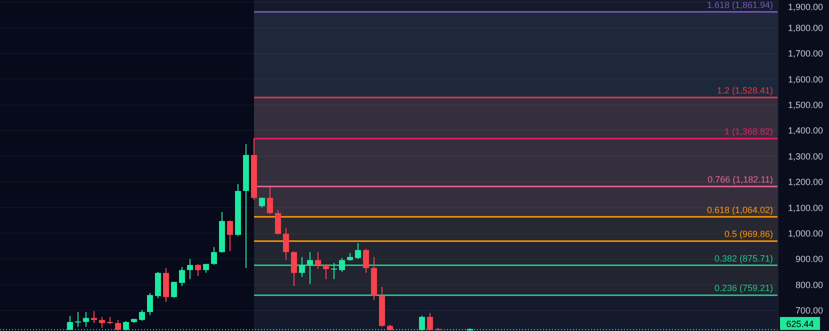  Describe the element at coordinates (805, 7) in the screenshot. I see `y-tick-label: 1,900.00` at that location.